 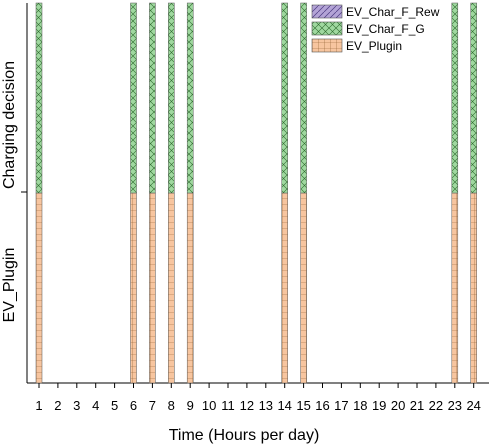 What do you see at coordinates (327, 28) in the screenshot?
I see `legend-swatch-ev-char-f-g` at bounding box center [327, 28].